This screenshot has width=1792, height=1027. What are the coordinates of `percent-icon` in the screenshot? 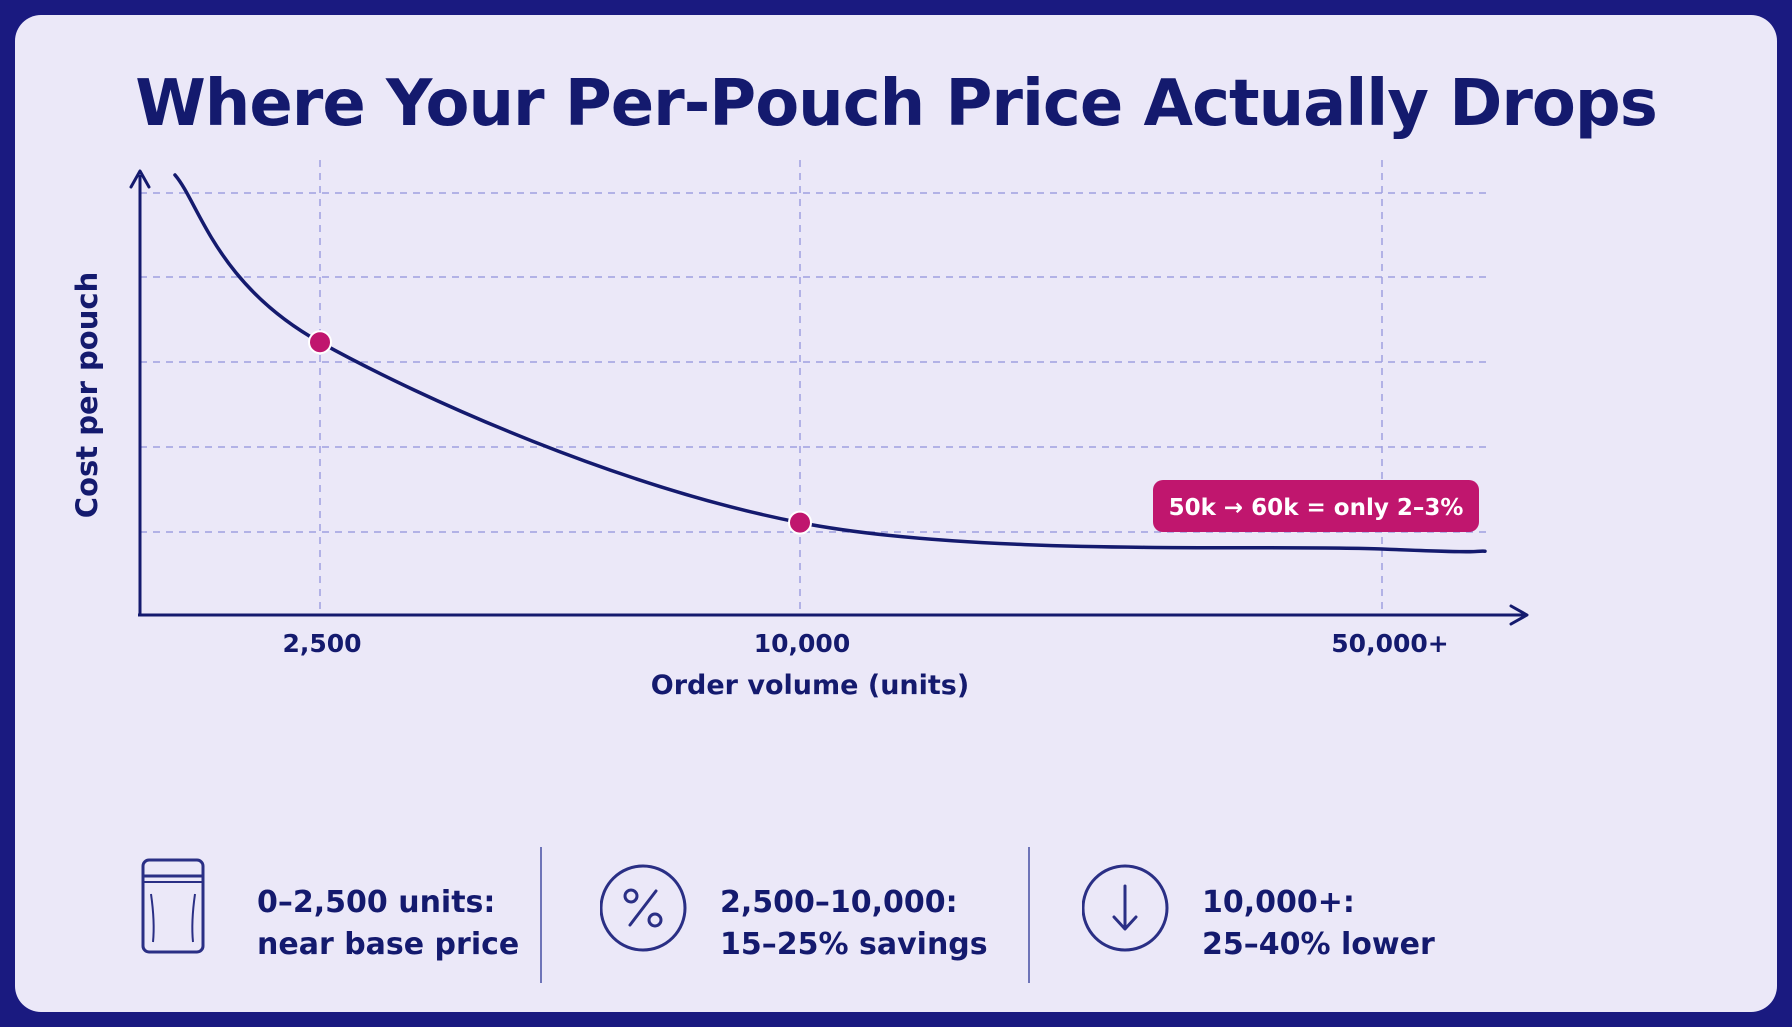 It's located at (643, 908).